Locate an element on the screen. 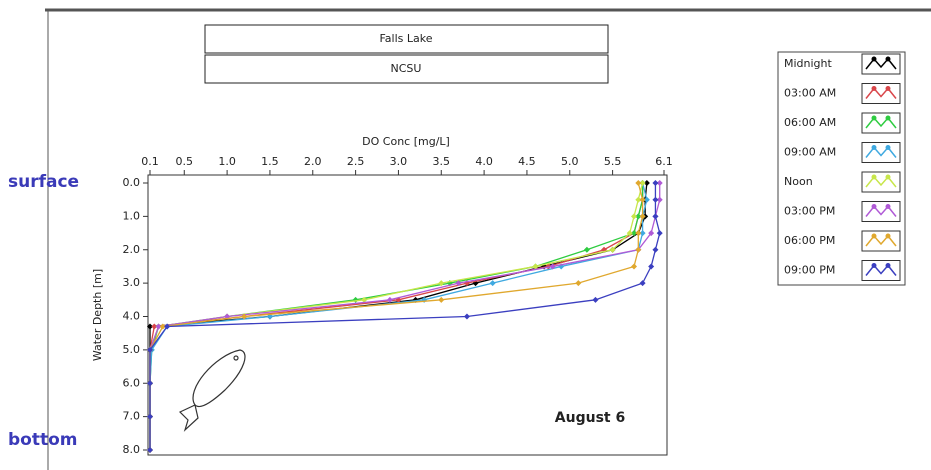 The height and width of the screenshot is (470, 931). legend-label: Midnight is located at coordinates (808, 63).